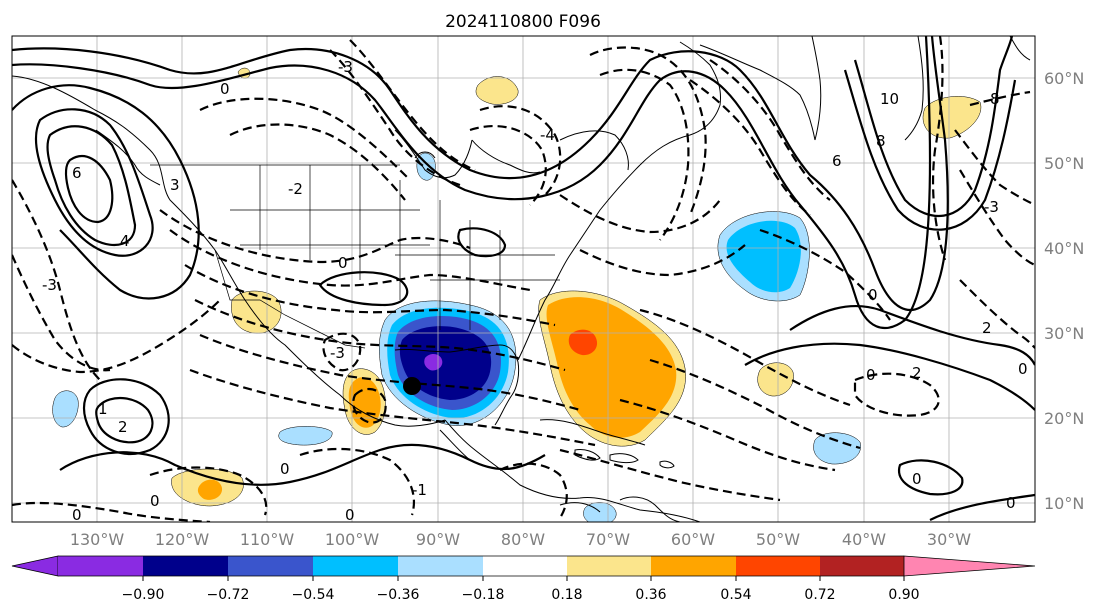  Describe the element at coordinates (345, 67) in the screenshot. I see `contour-label-neg3-north: -3` at that location.